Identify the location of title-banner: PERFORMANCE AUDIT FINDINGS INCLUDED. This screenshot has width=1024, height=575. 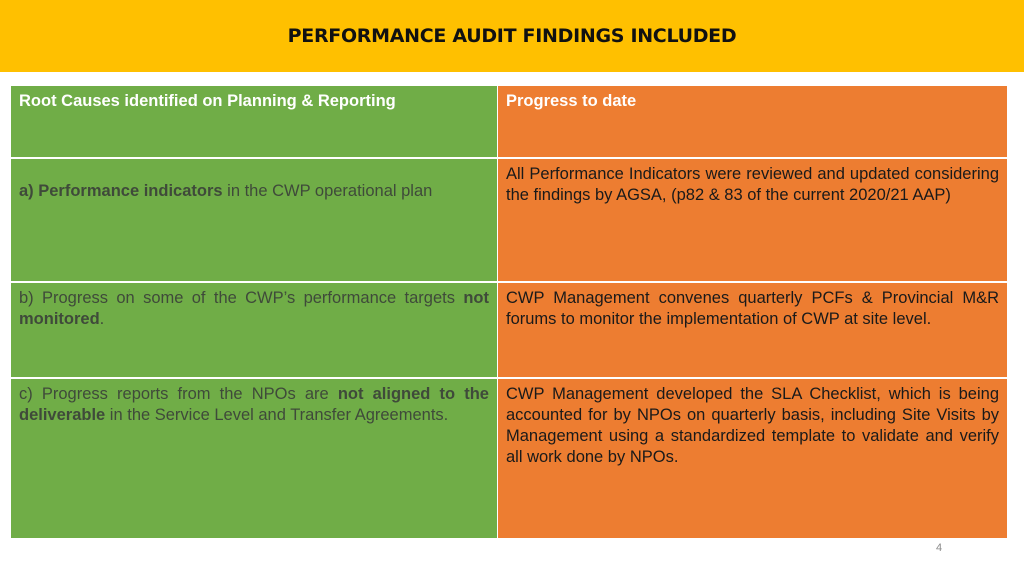
(512, 36).